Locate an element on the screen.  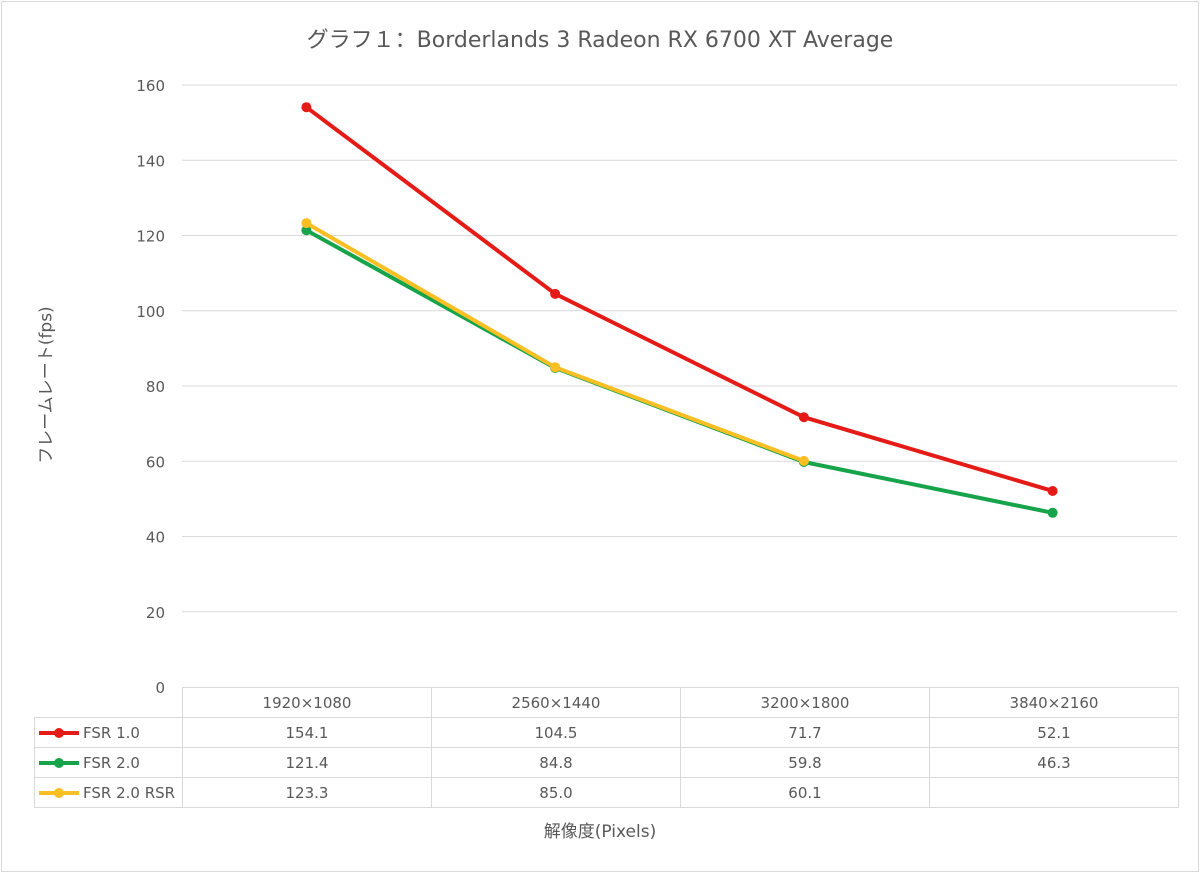
series-name: FSR 2.0 is located at coordinates (111, 762).